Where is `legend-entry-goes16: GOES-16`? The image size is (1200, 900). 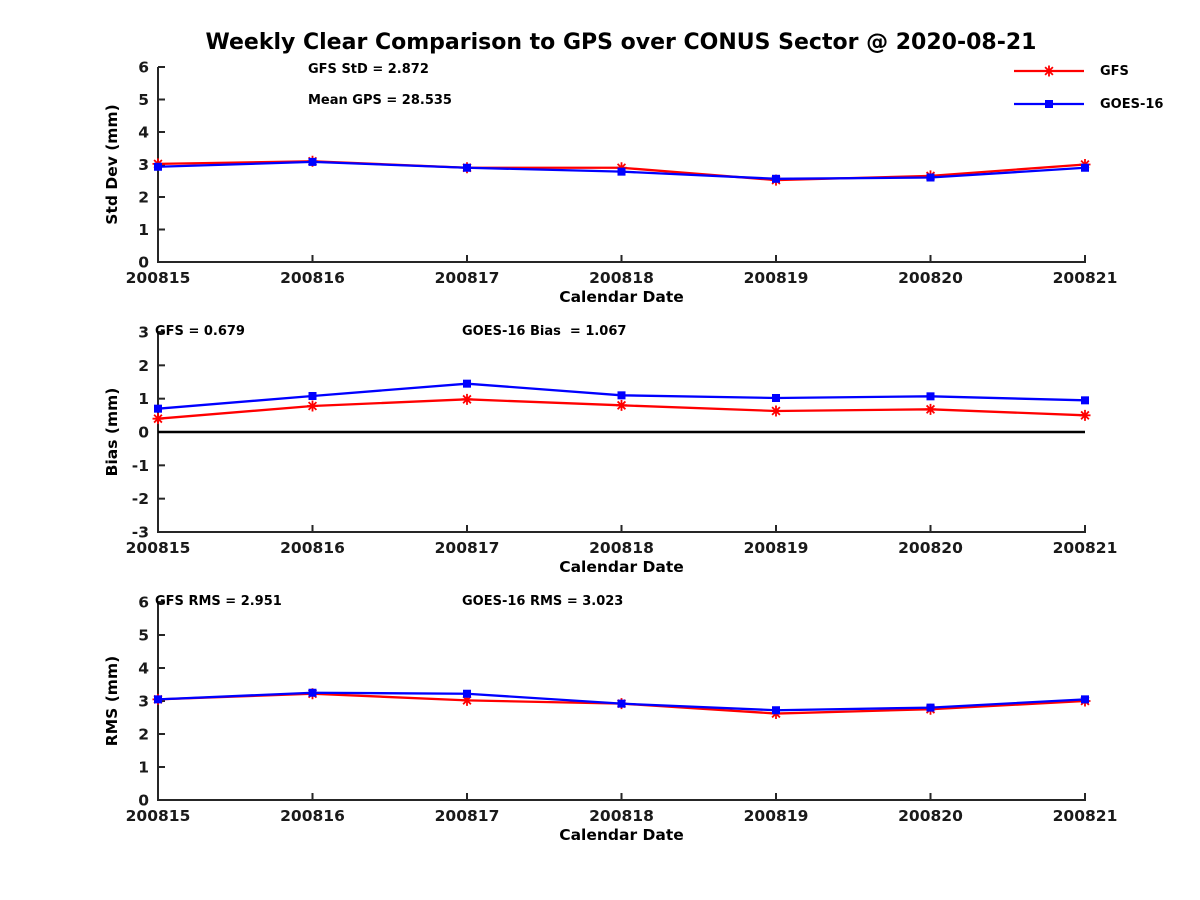
legend-entry-goes16: GOES-16 is located at coordinates (1087, 104).